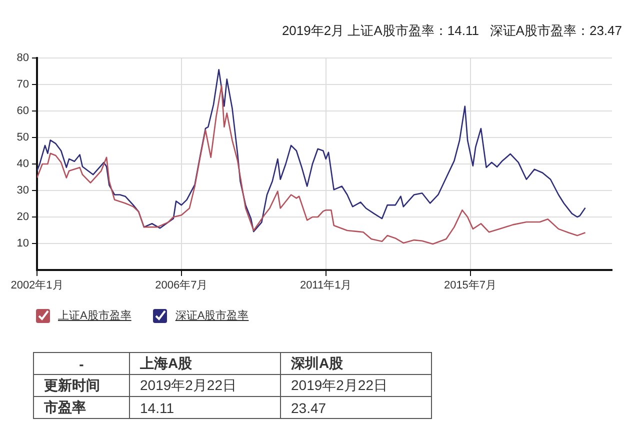 This screenshot has width=640, height=424. What do you see at coordinates (82, 407) in the screenshot?
I see `text: 市盈率` at bounding box center [82, 407].